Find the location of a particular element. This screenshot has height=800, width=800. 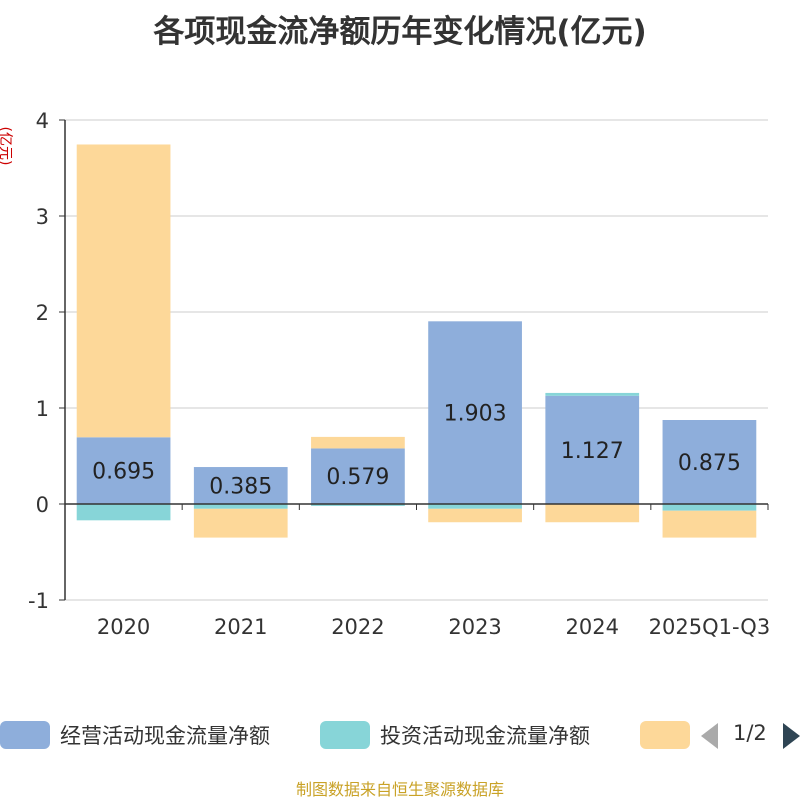

x-tick-label: 2022 is located at coordinates (357, 627).